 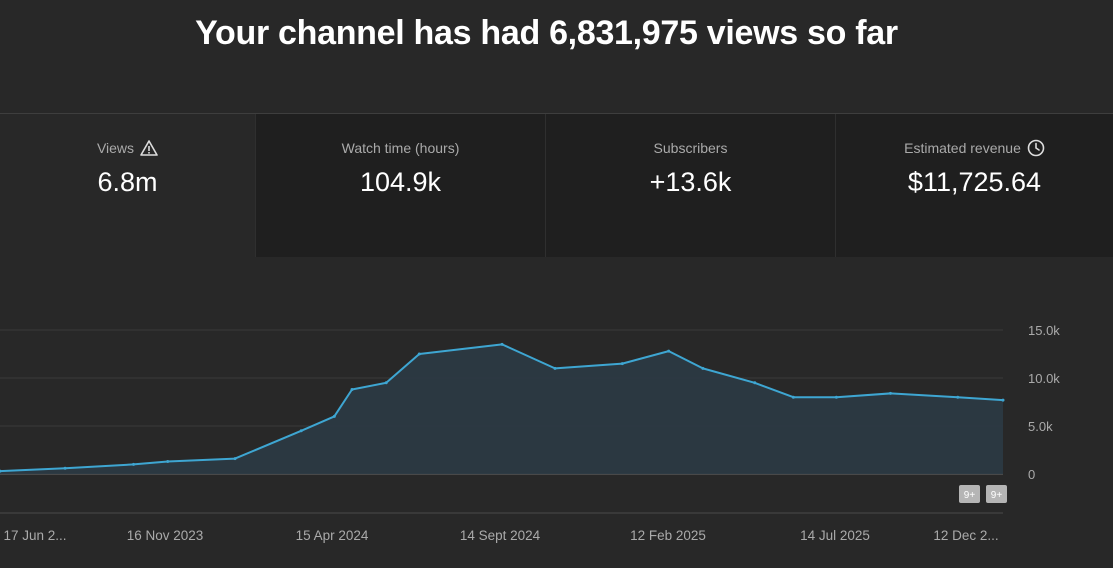 What do you see at coordinates (165, 535) in the screenshot?
I see `x-tick-label: 16 Nov 2023` at bounding box center [165, 535].